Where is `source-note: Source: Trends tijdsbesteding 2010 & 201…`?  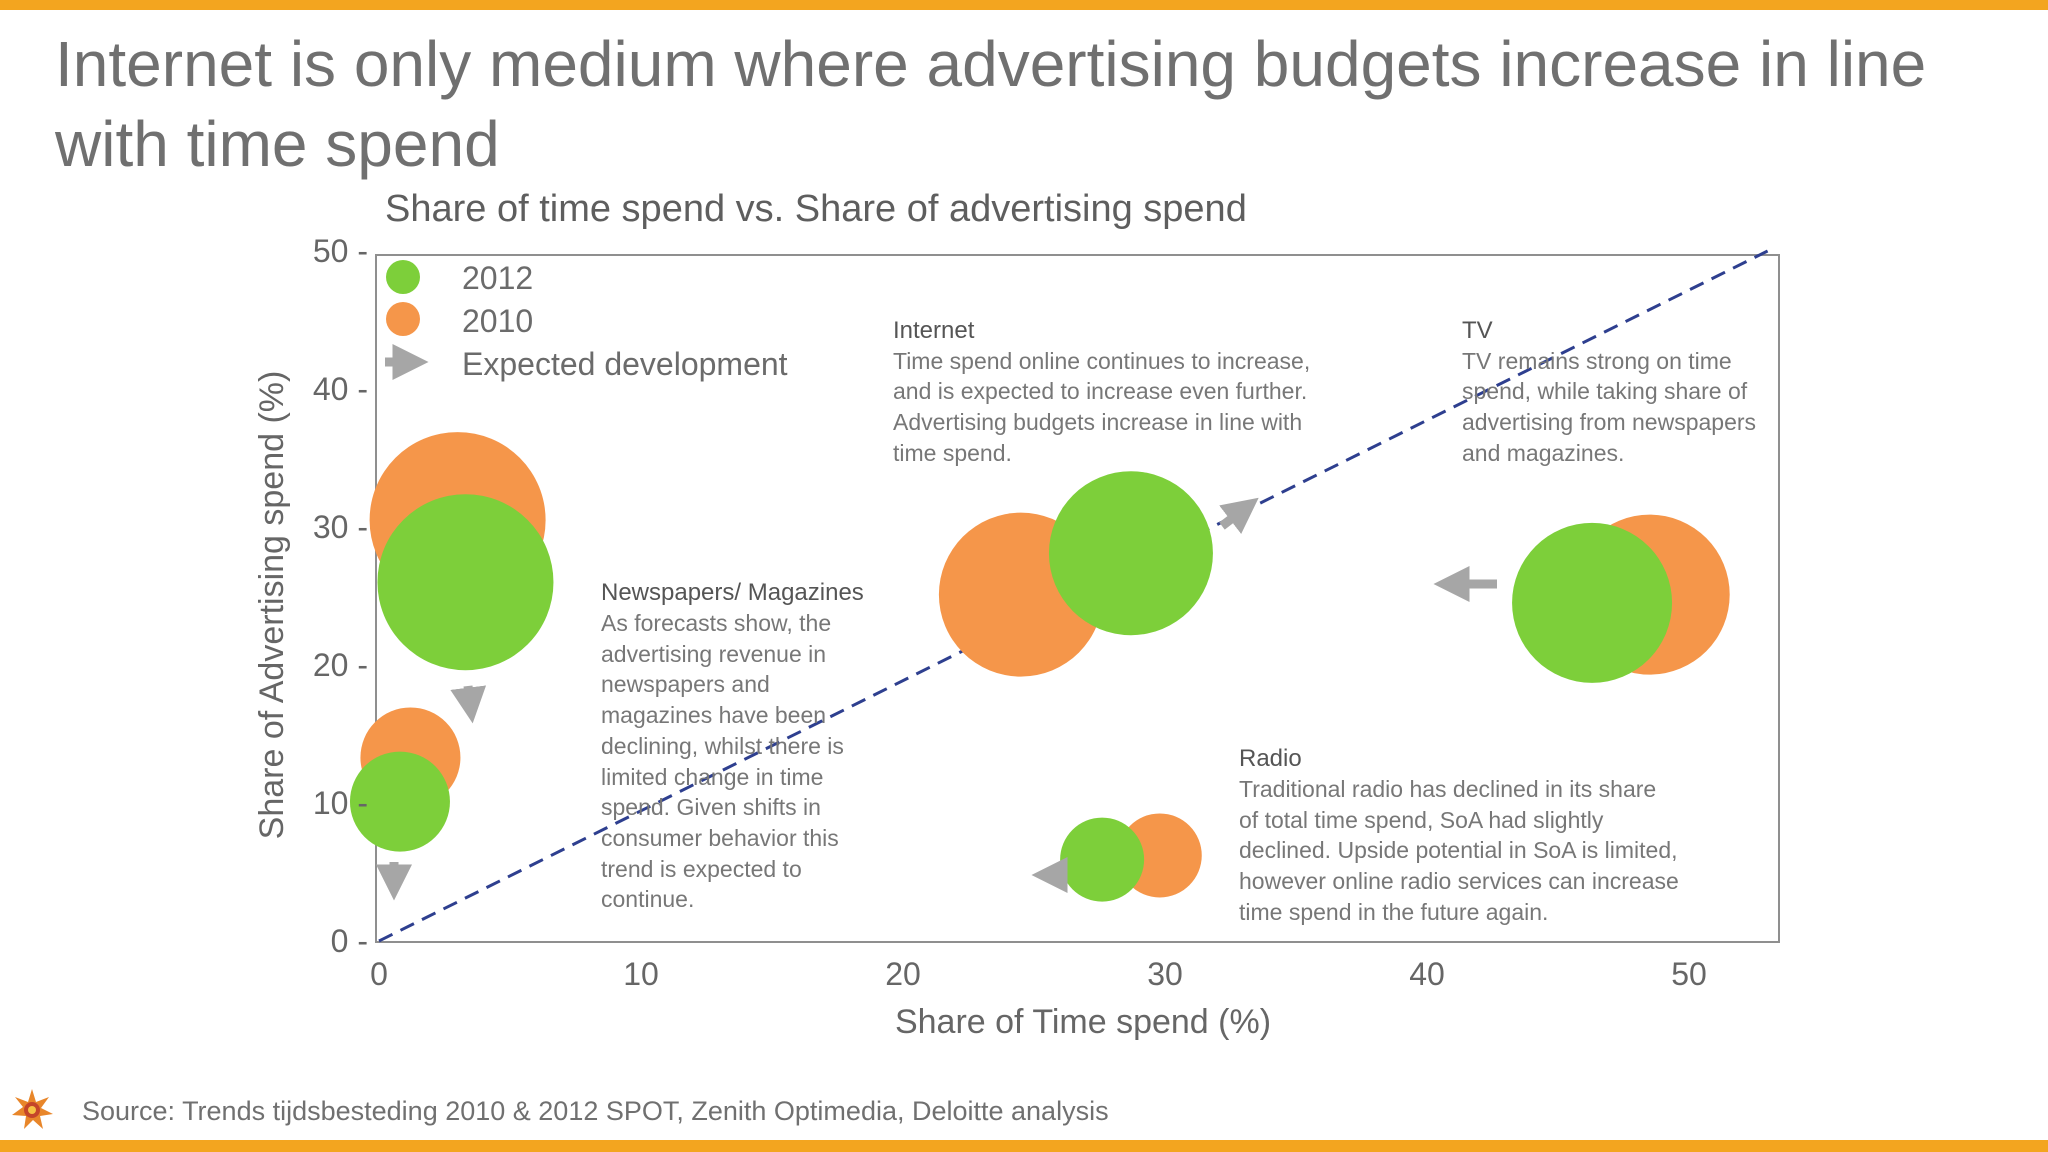
source-note: Source: Trends tijdsbesteding 2010 & 201… is located at coordinates (595, 1111).